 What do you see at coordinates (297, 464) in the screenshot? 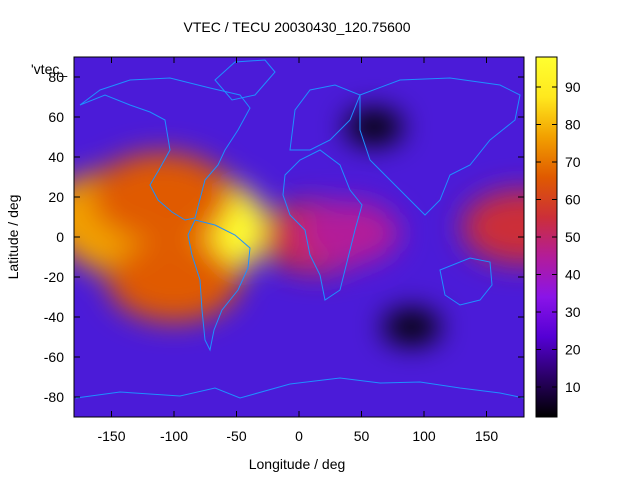
I see `x-axis-label: Longitude / deg` at bounding box center [297, 464].